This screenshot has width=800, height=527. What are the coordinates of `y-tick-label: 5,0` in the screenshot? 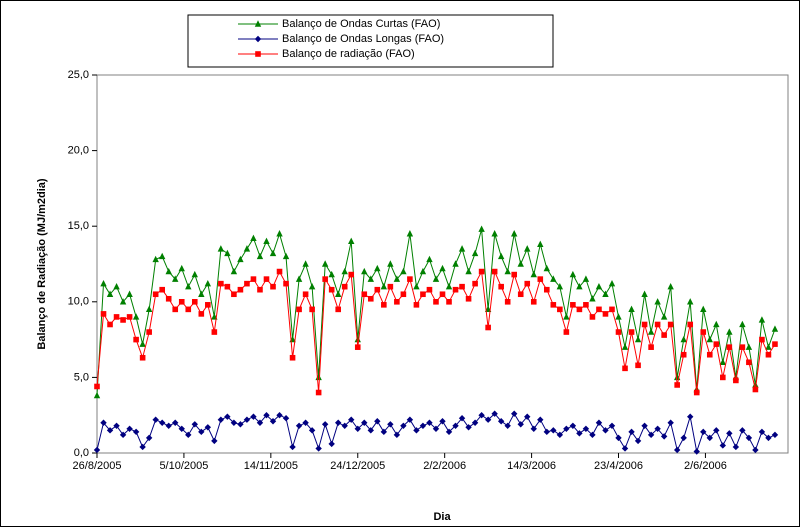 It's located at (81, 377).